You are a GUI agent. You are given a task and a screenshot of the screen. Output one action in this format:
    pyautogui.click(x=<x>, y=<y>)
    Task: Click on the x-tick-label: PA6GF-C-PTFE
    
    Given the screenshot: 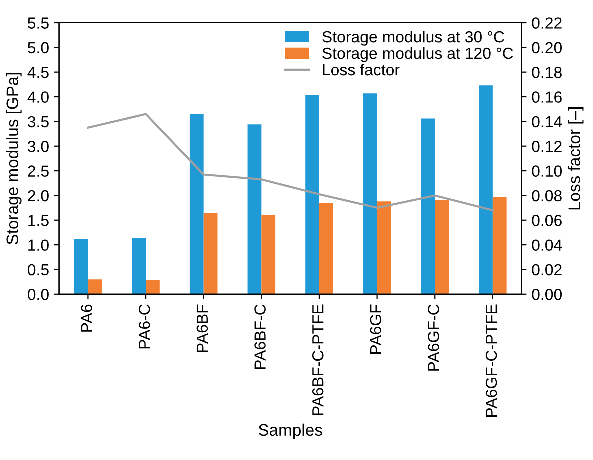 What is the action you would take?
    pyautogui.click(x=492, y=360)
    